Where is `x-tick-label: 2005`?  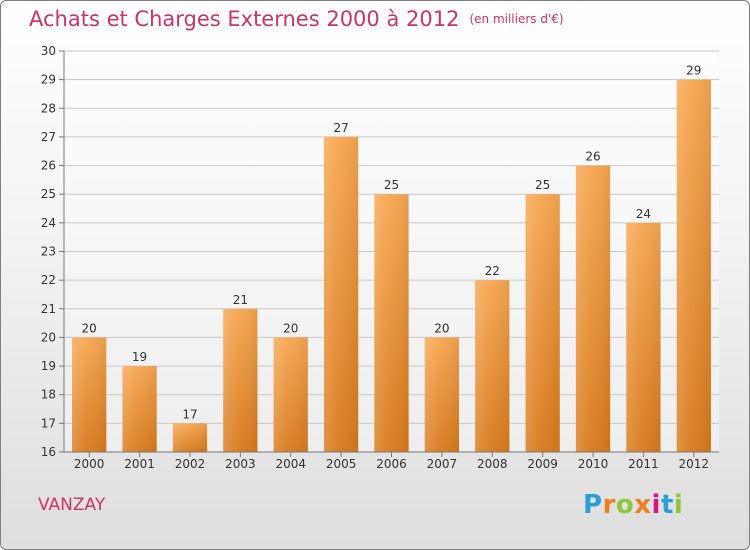
x-tick-label: 2005 is located at coordinates (341, 464).